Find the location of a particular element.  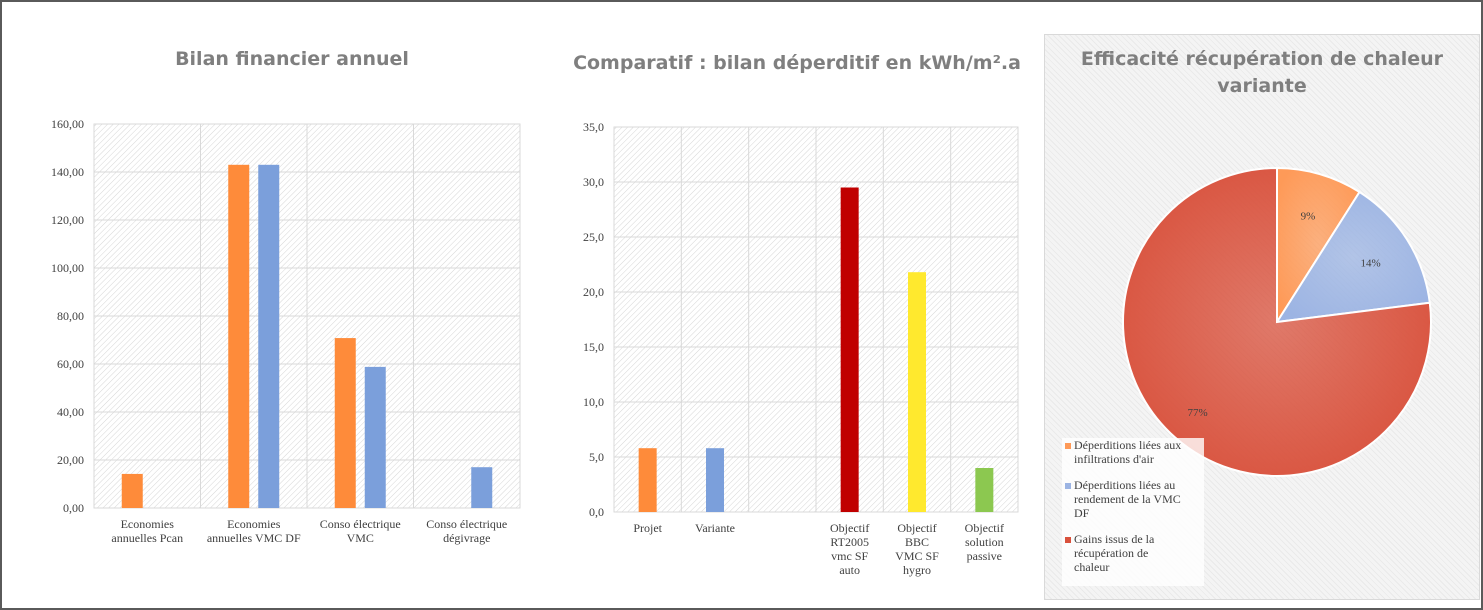

legend-label: Gains issus de la is located at coordinates (1114, 539).